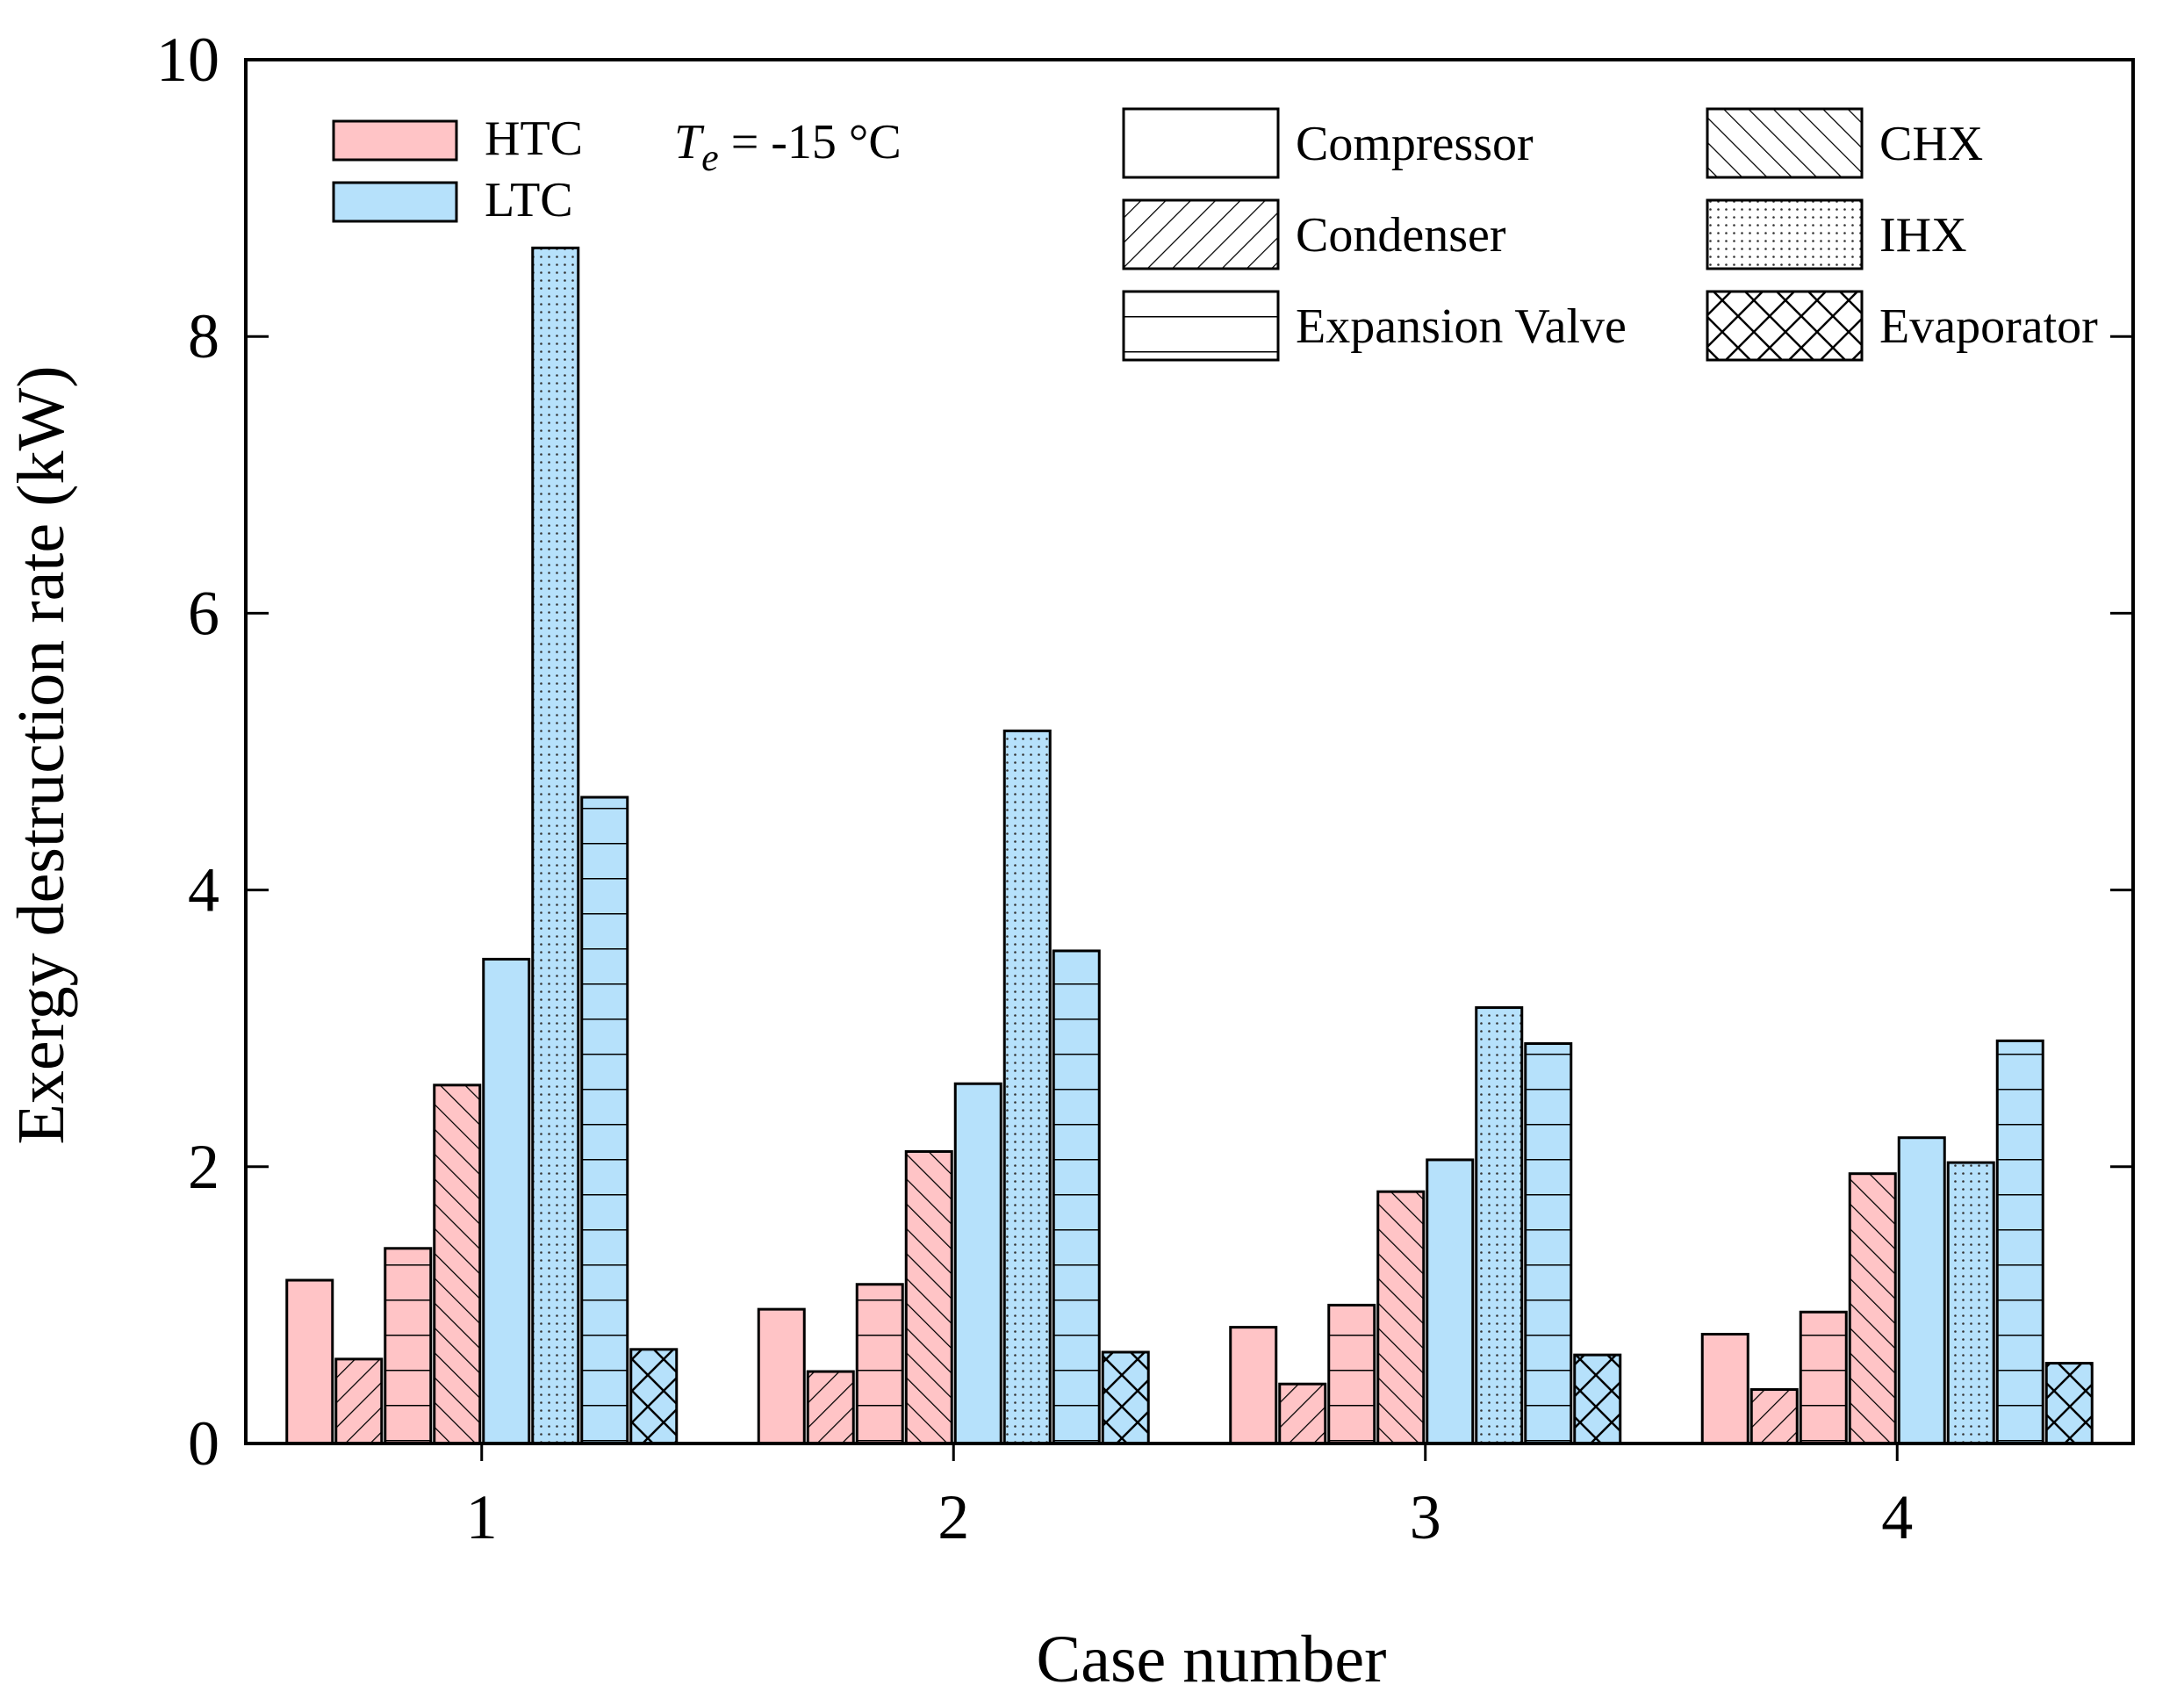 This screenshot has width=2184, height=1699. Describe the element at coordinates (788, 147) in the screenshot. I see `temperature-annotation: Te = -15 °C` at that location.